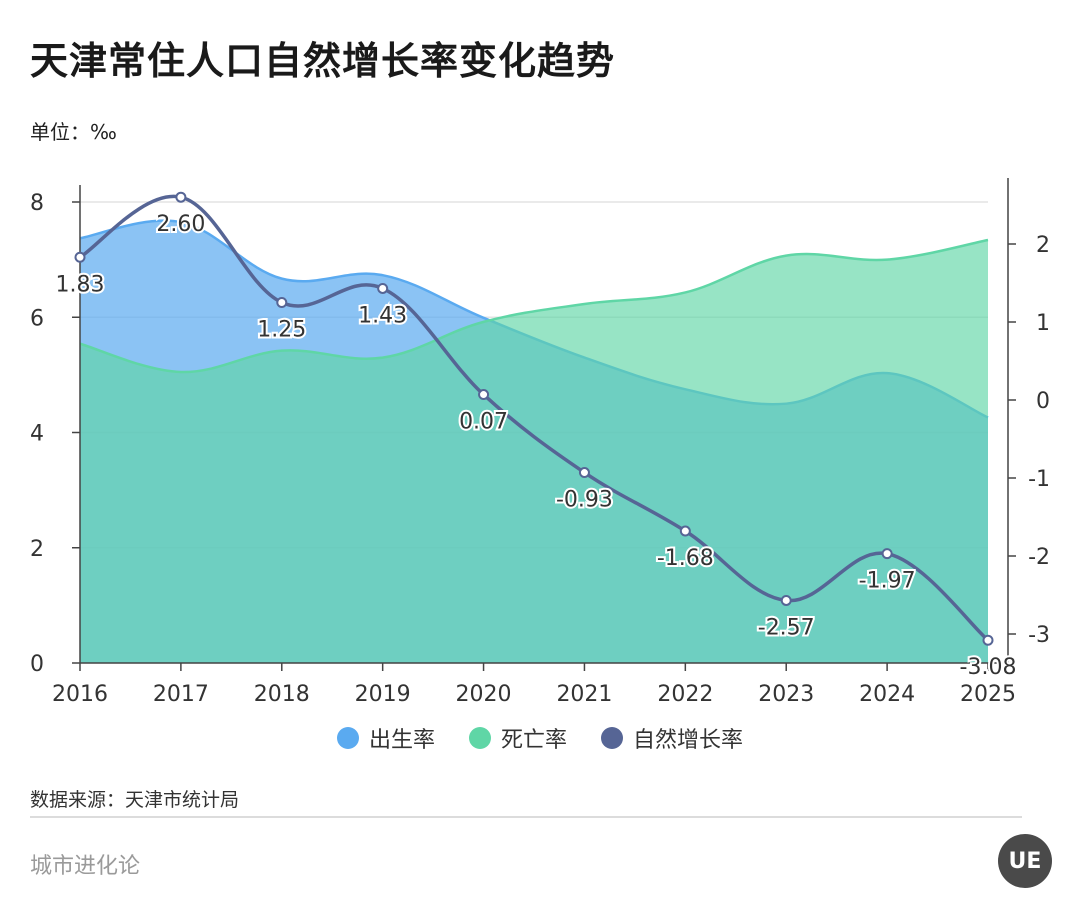 The width and height of the screenshot is (1080, 918). Describe the element at coordinates (37, 203) in the screenshot. I see `left-tick-label: 8` at that location.